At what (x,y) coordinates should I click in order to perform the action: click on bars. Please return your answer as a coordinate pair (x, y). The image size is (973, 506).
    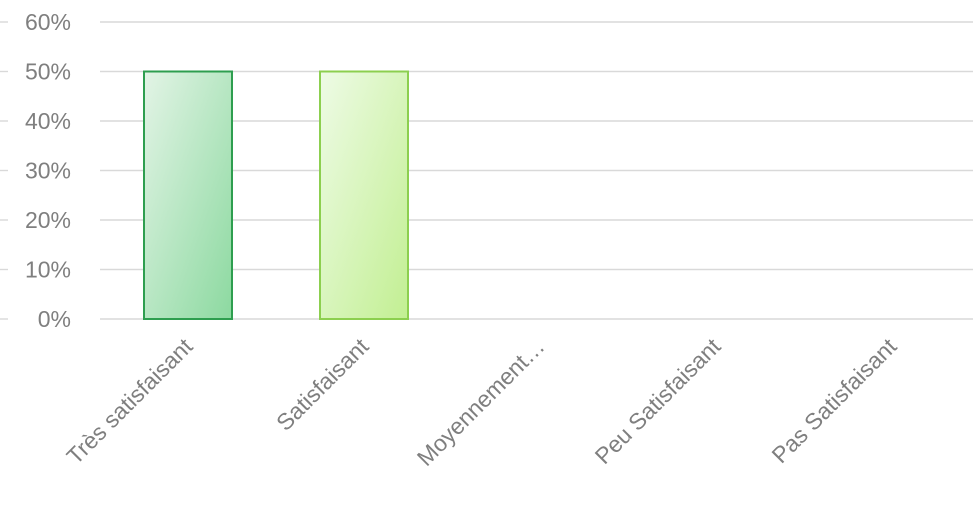
    Looking at the image, I should click on (276, 195).